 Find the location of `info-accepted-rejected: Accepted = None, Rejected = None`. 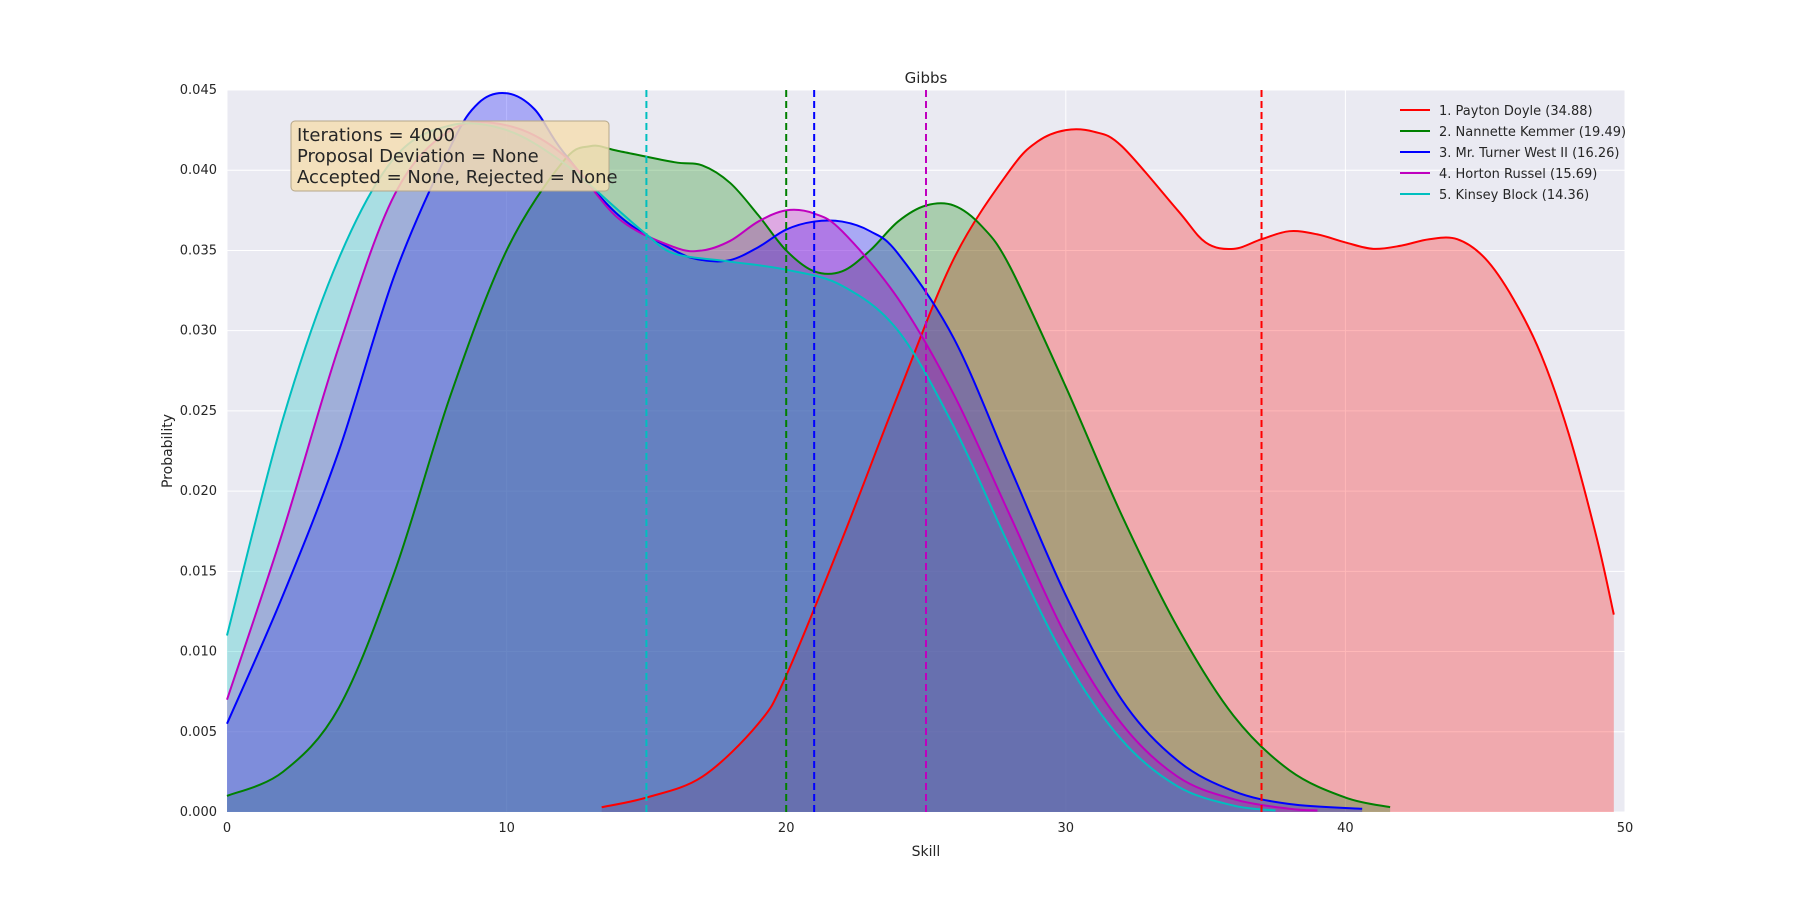

info-accepted-rejected: Accepted = None, Rejected = None is located at coordinates (457, 177).